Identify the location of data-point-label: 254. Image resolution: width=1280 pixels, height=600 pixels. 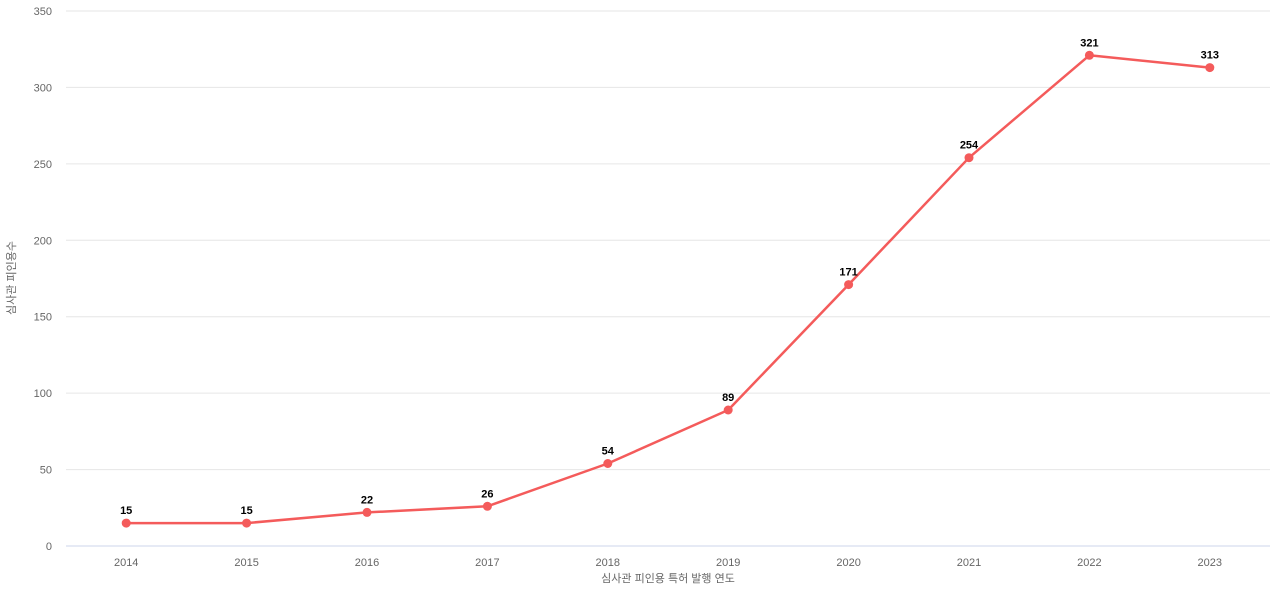
(969, 146).